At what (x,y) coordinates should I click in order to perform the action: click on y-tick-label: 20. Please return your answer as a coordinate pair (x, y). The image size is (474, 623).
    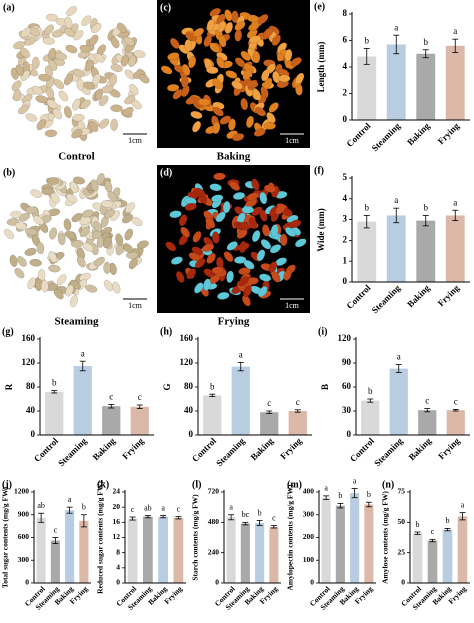
    Looking at the image, I should click on (117, 506).